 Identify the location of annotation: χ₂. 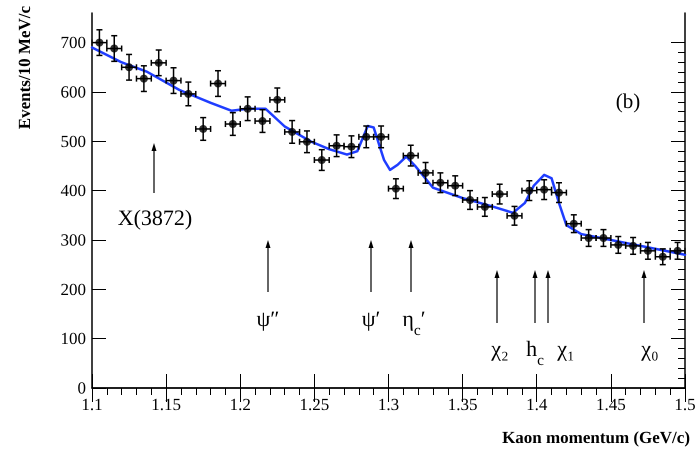
(499, 348).